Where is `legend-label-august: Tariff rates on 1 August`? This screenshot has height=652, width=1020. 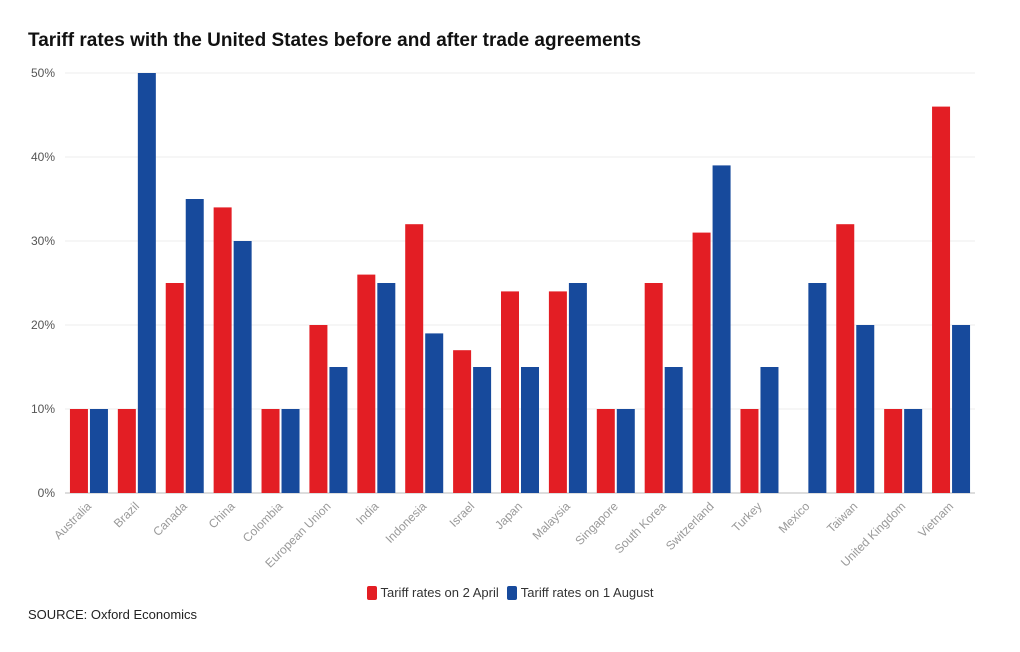 legend-label-august: Tariff rates on 1 August is located at coordinates (587, 592).